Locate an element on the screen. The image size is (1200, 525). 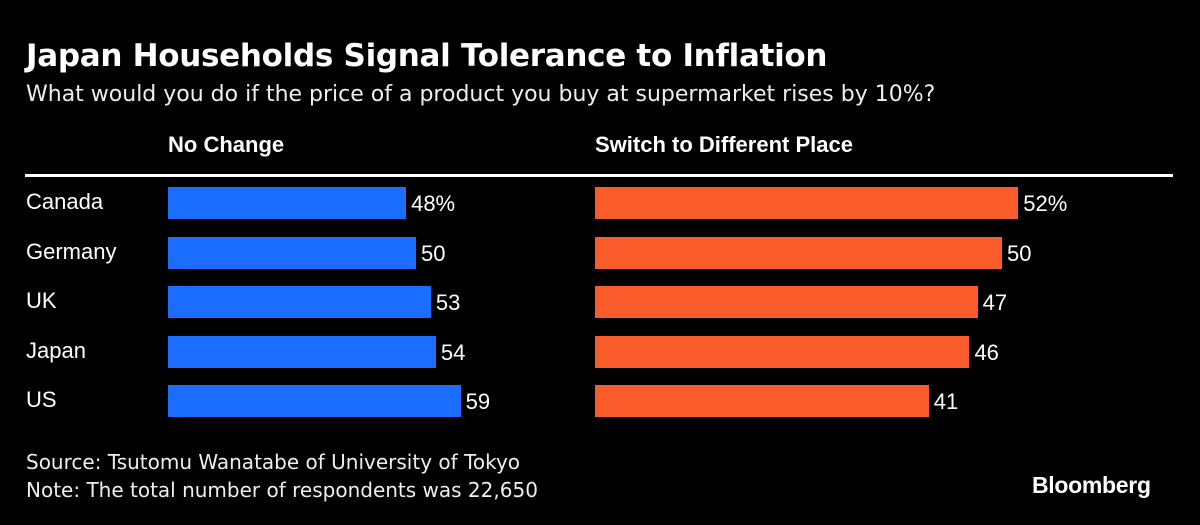
data-label: 46 is located at coordinates (986, 352).